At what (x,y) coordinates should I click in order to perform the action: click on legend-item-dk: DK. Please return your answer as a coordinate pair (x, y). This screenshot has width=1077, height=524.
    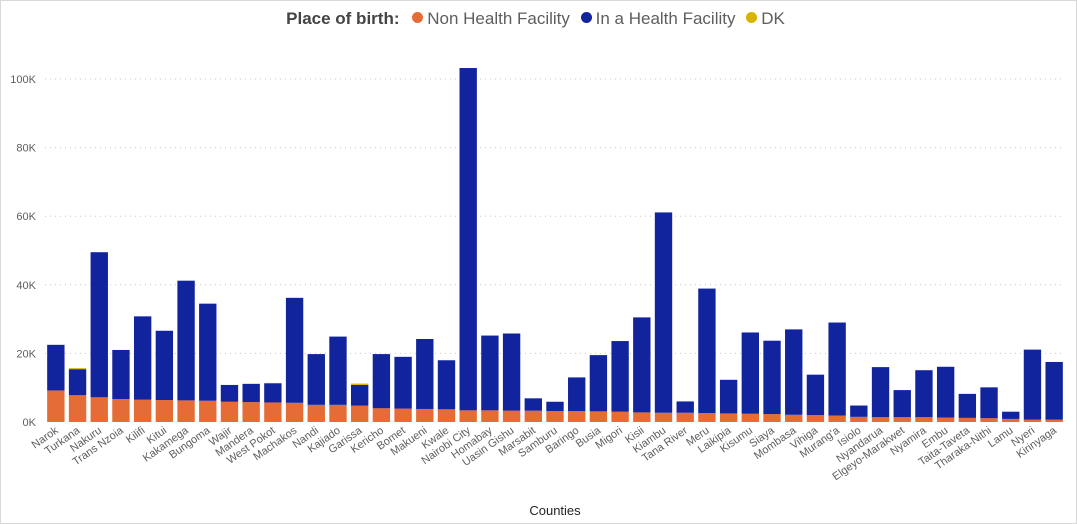
    Looking at the image, I should click on (765, 18).